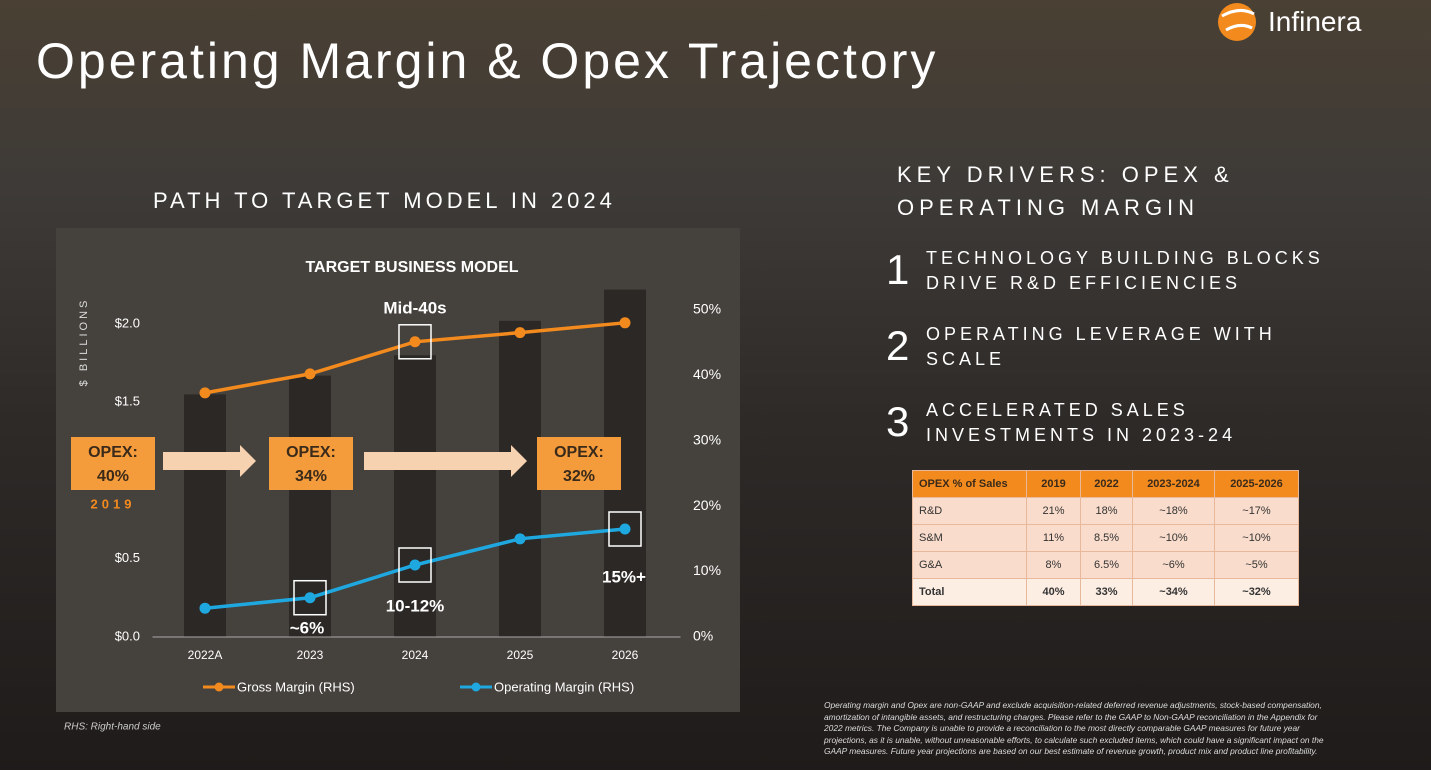  I want to click on table-cell: ~5%, so click(1256, 565).